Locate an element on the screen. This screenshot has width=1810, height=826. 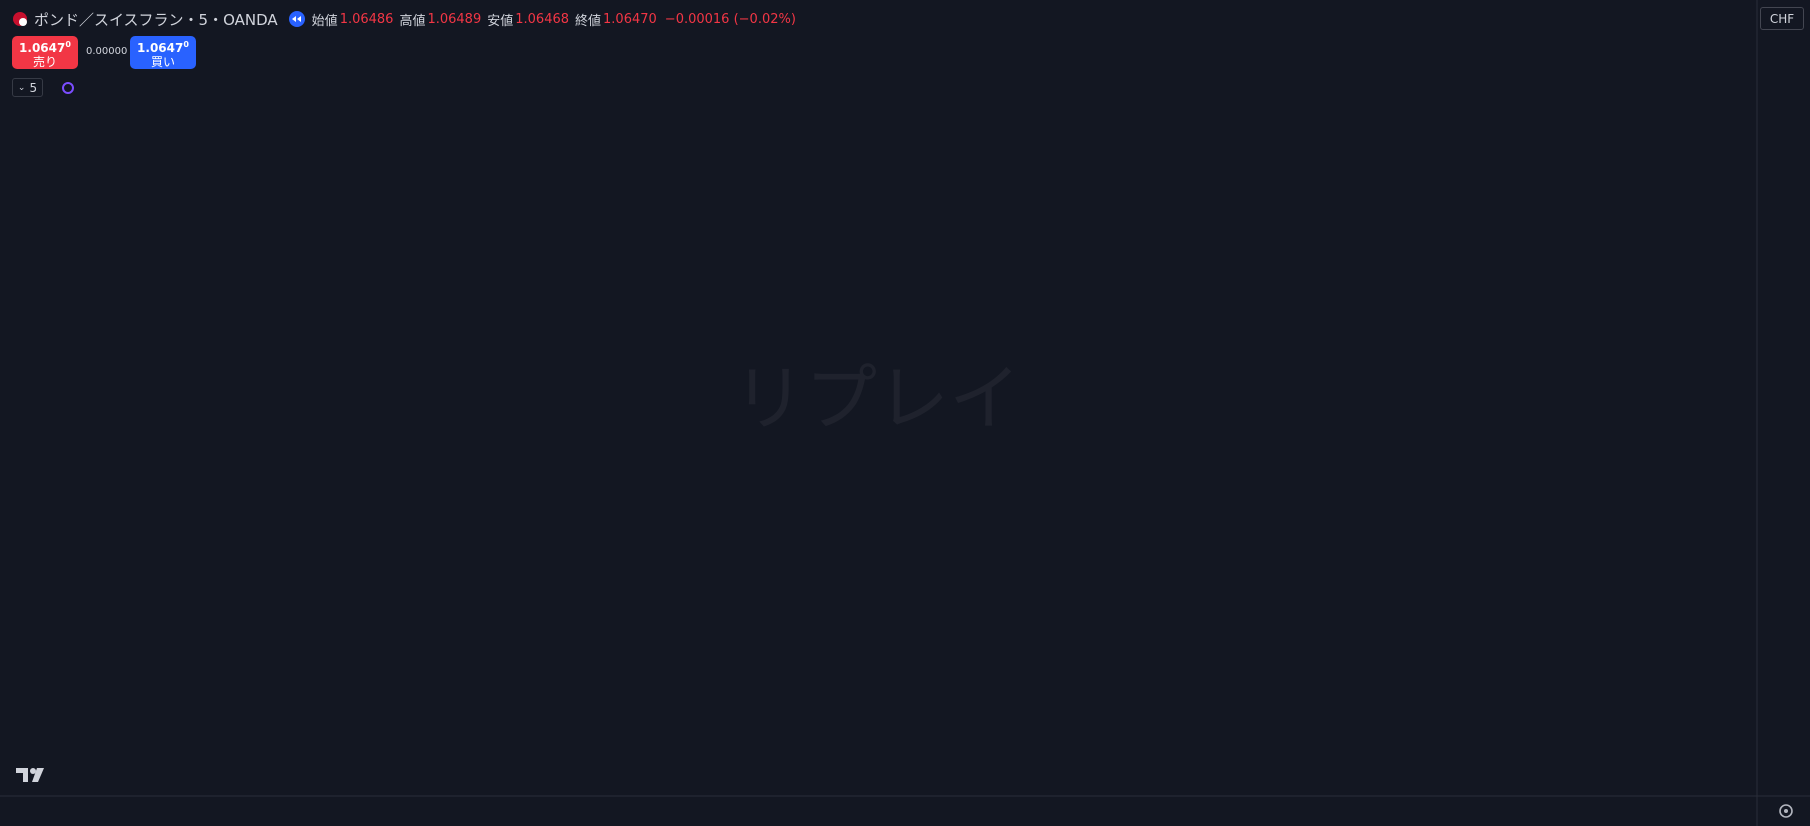
indicator-toggle: ⌄ 5 is located at coordinates (27, 87).